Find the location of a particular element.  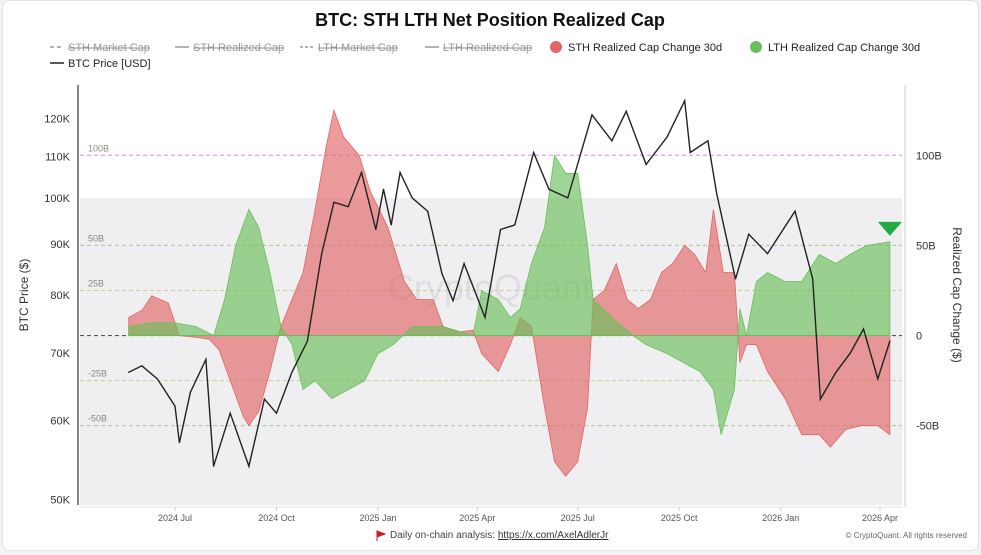

flag-icon is located at coordinates (381, 535).